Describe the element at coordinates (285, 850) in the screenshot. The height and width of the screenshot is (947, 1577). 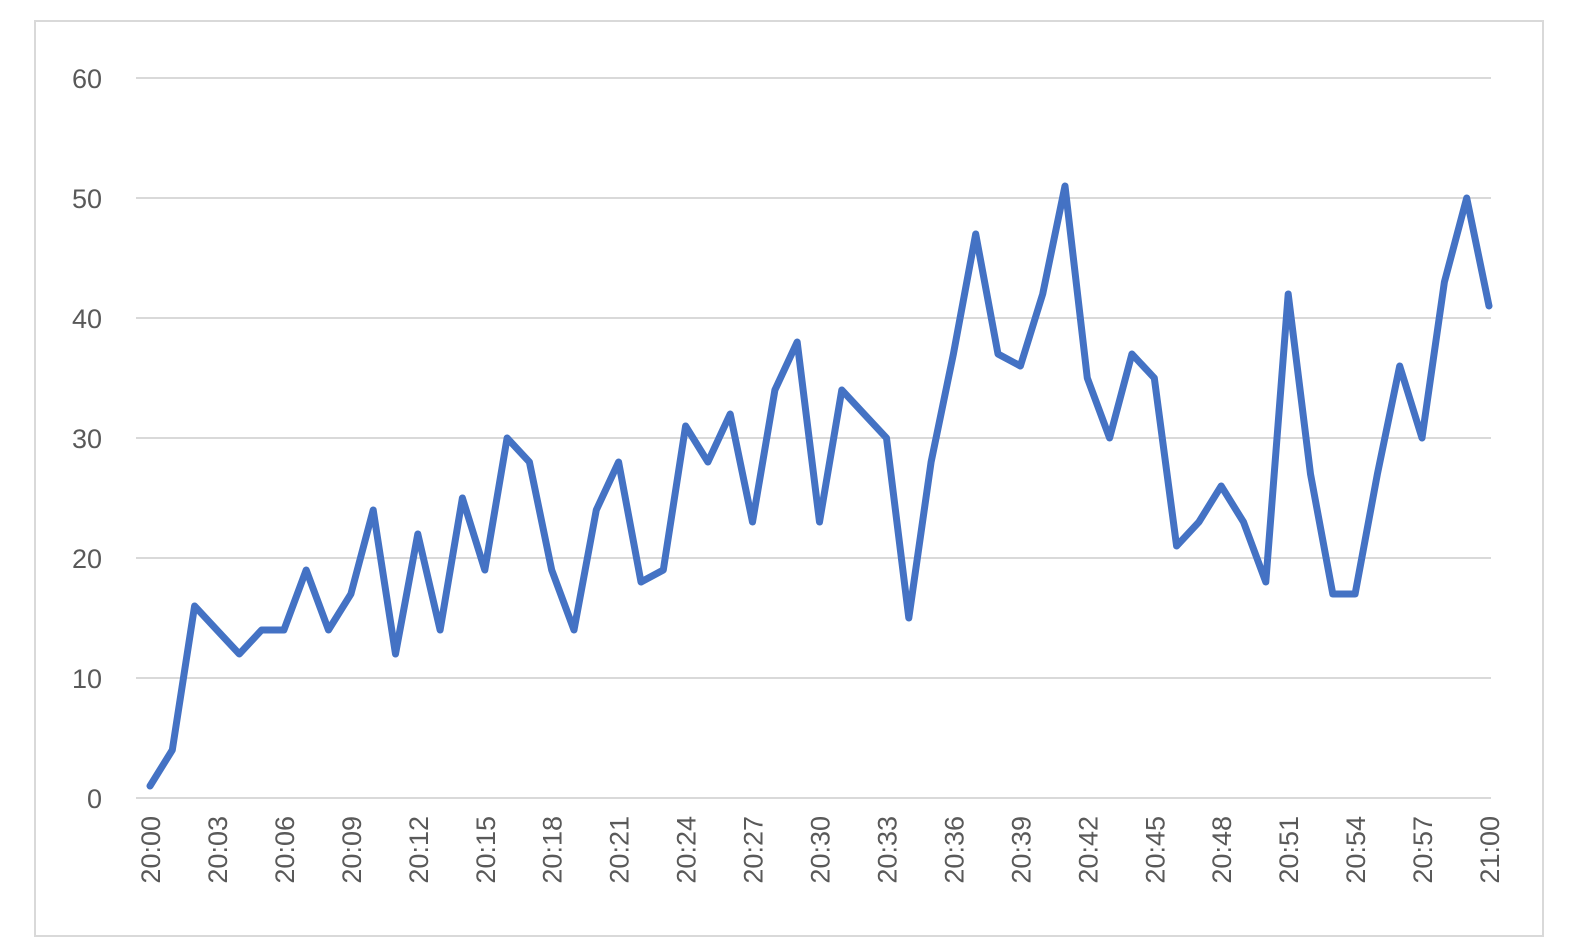
I see `x-tick-label: 20:06` at that location.